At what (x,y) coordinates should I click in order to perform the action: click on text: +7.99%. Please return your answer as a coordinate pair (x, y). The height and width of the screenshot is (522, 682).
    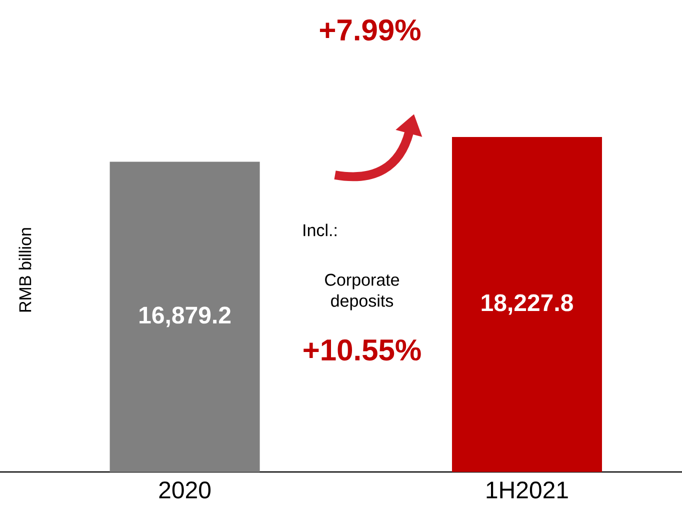
    Looking at the image, I should click on (370, 30).